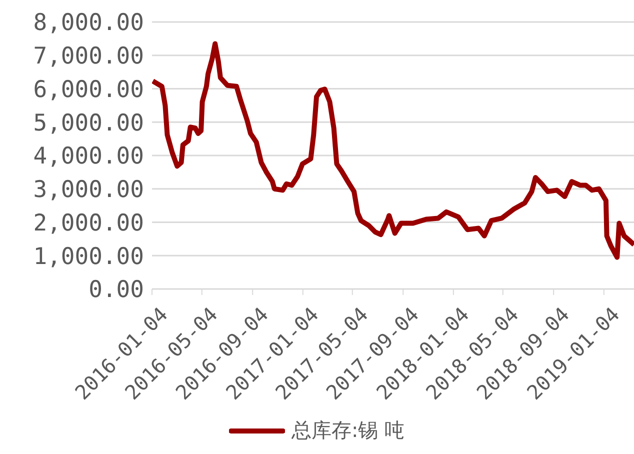 This screenshot has height=454, width=634. I want to click on y-tick-label: 6,000.00, so click(88, 89).